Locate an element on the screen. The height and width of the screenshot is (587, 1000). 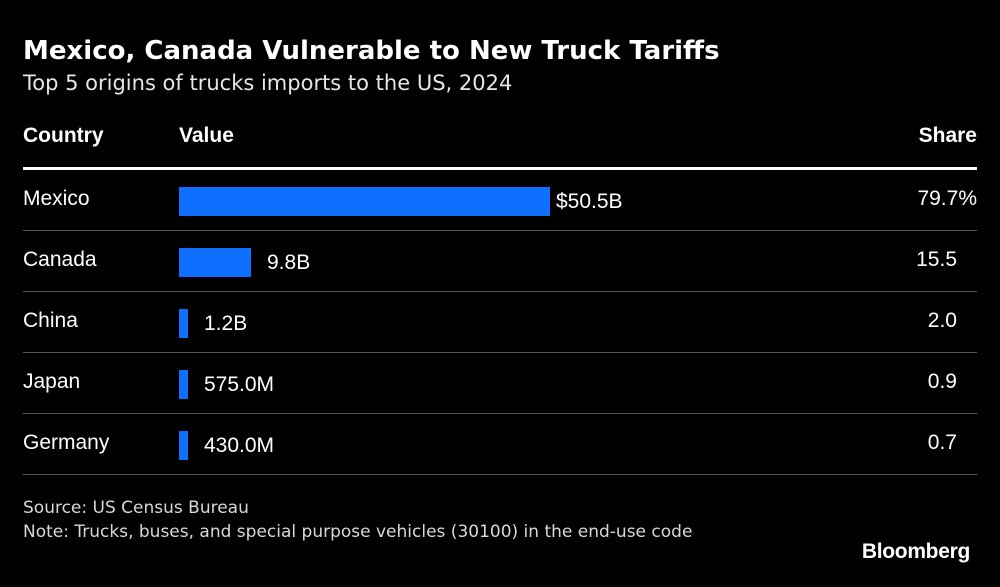
country-label: Canada is located at coordinates (60, 259).